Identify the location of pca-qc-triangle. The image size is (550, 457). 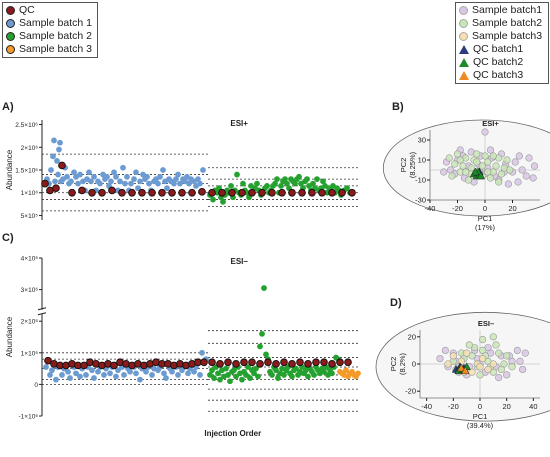
(475, 171).